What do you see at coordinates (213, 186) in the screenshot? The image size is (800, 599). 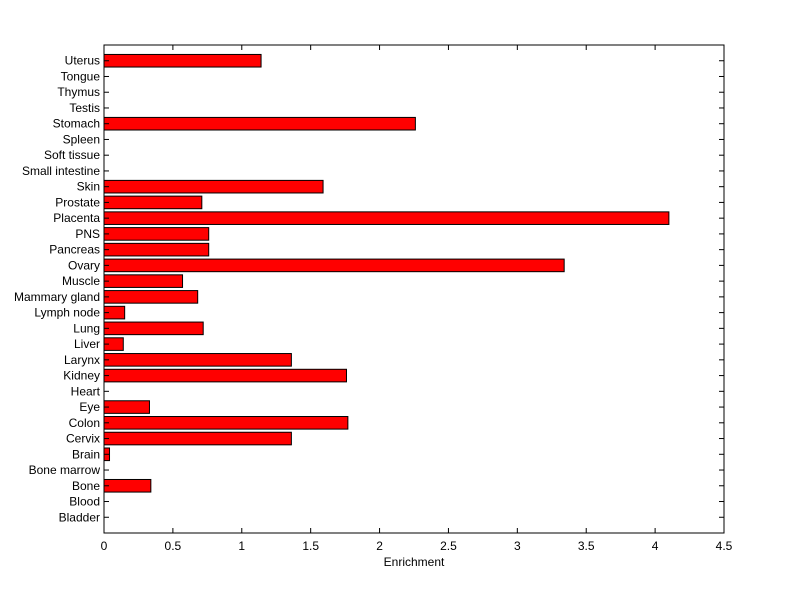 I see `bar-skin` at bounding box center [213, 186].